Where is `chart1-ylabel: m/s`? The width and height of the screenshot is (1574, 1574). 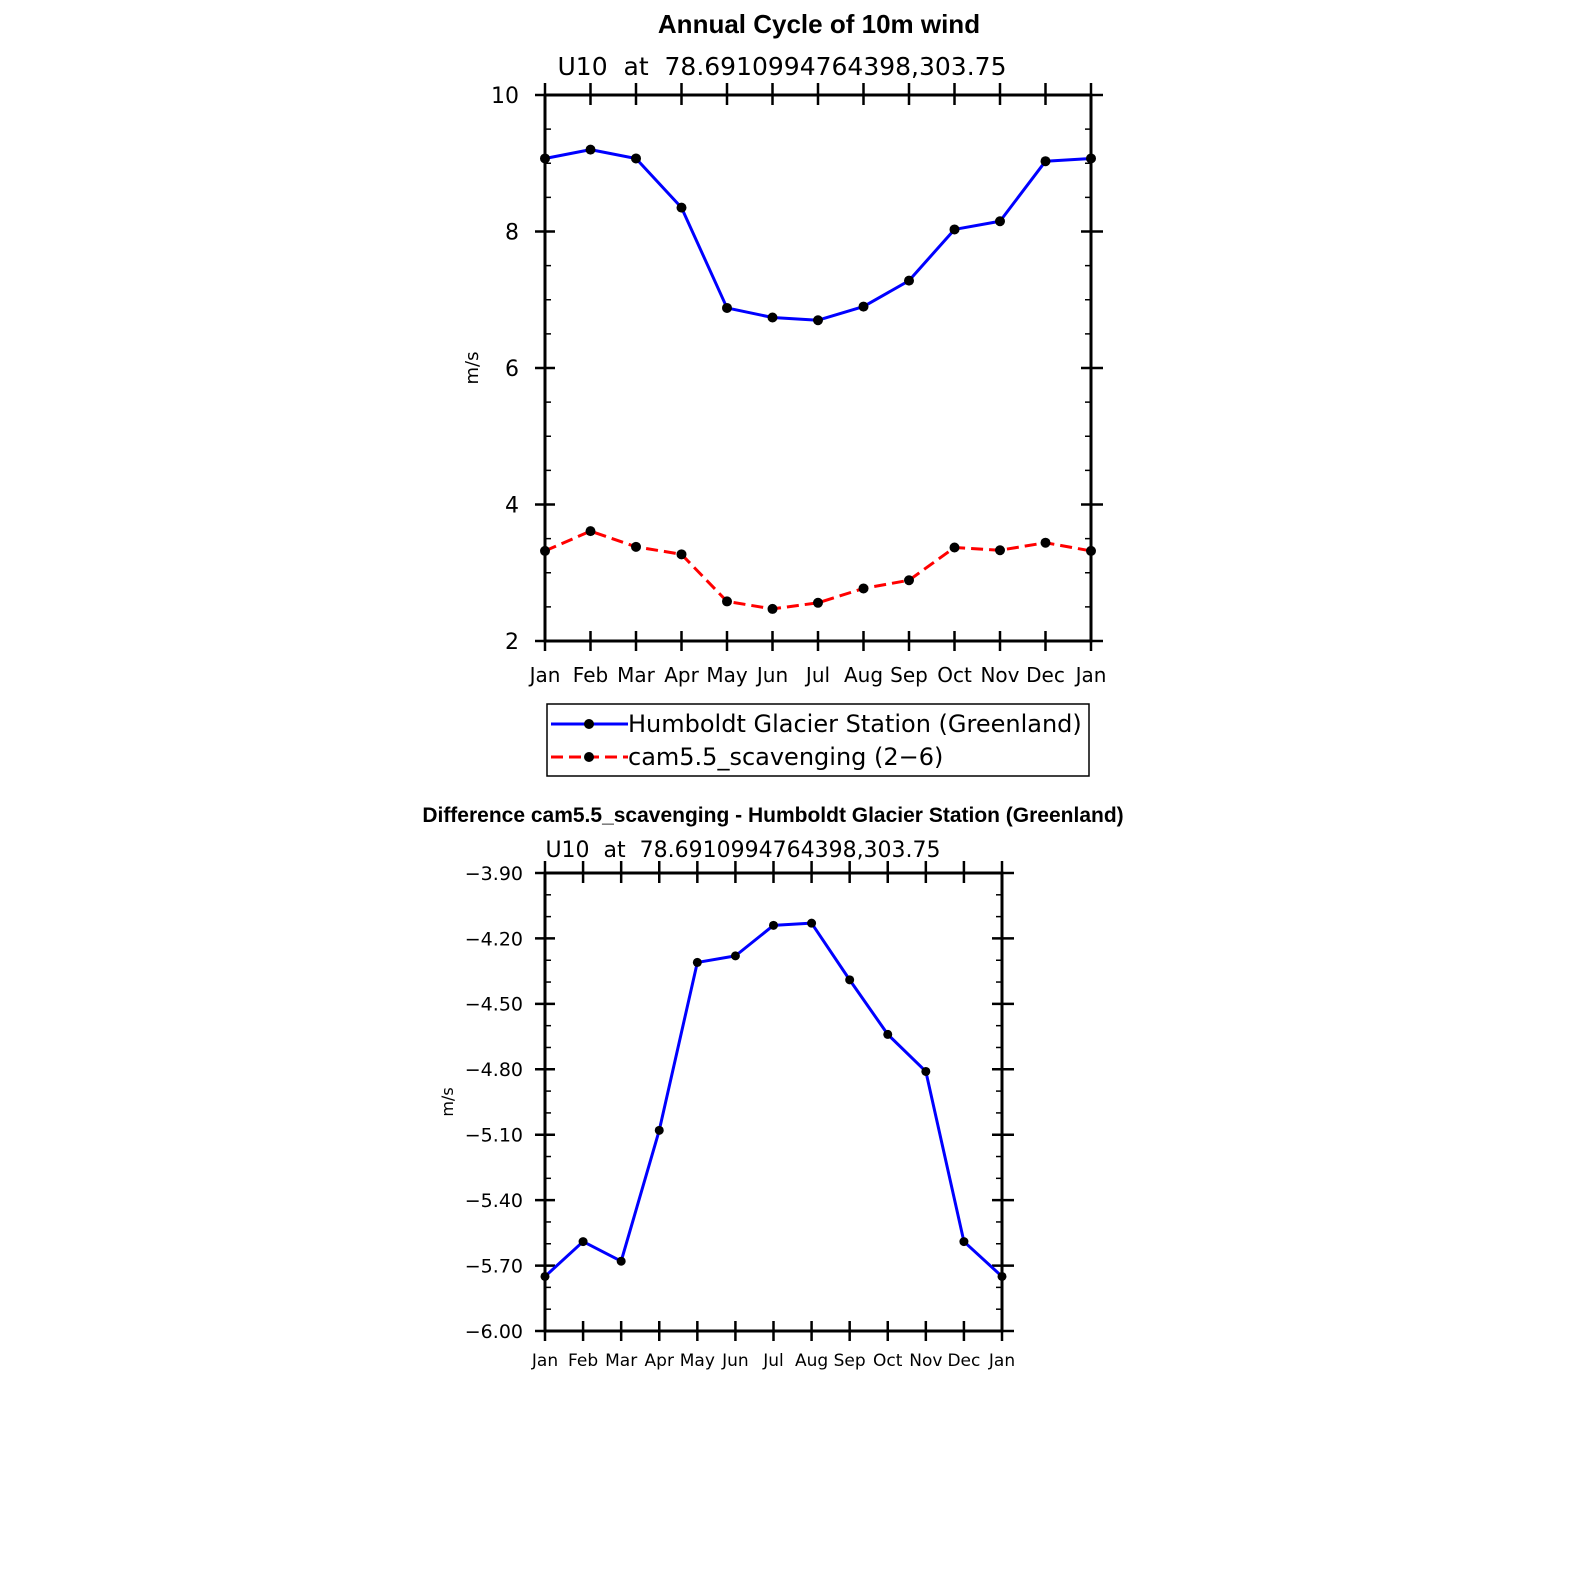 chart1-ylabel: m/s is located at coordinates (472, 368).